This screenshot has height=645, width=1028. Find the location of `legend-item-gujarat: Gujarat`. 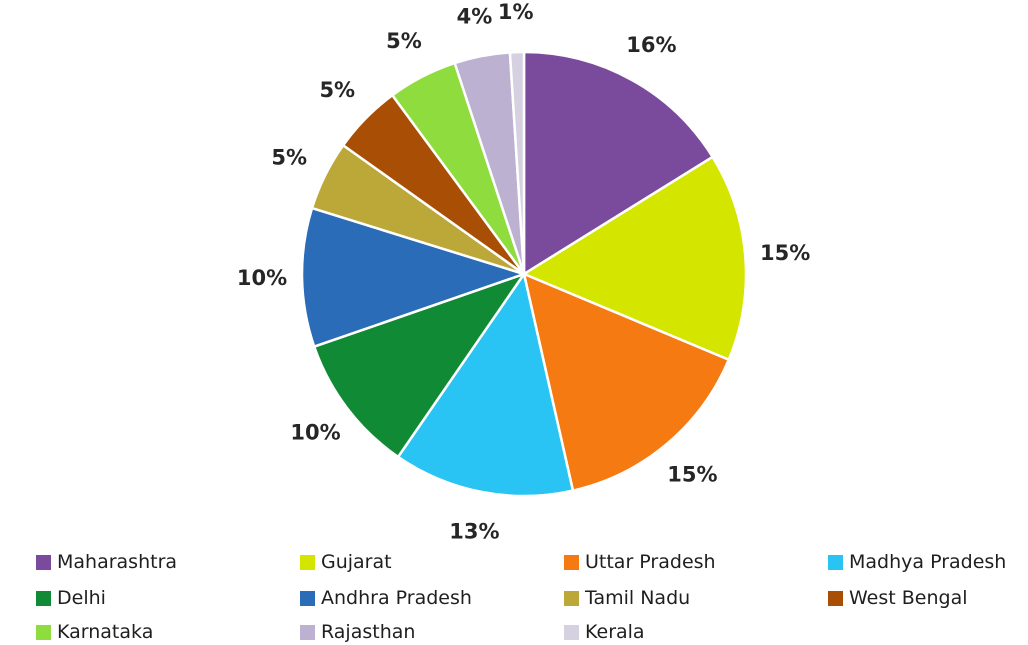

legend-item-gujarat: Gujarat is located at coordinates (346, 562).